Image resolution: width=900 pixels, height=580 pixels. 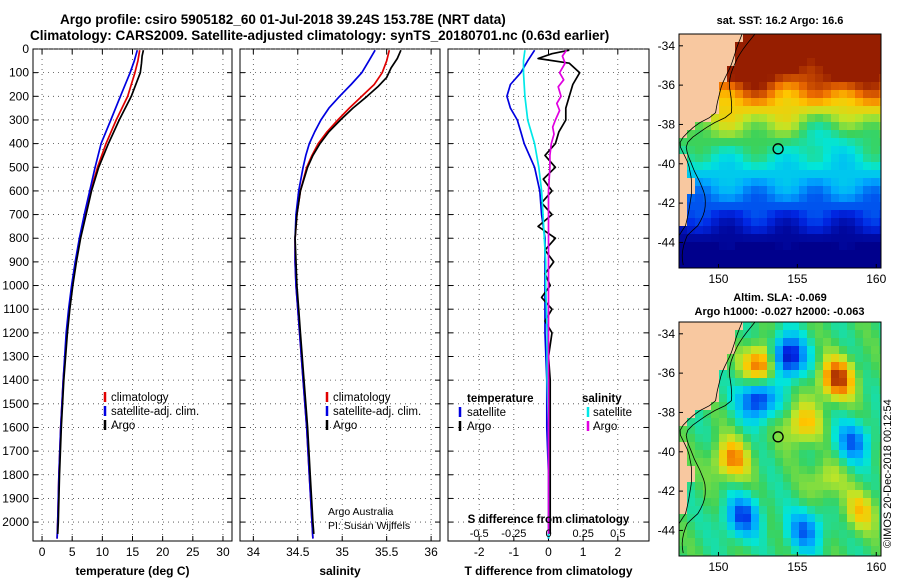 I want to click on sla-map-profile-marker, so click(x=778, y=437).